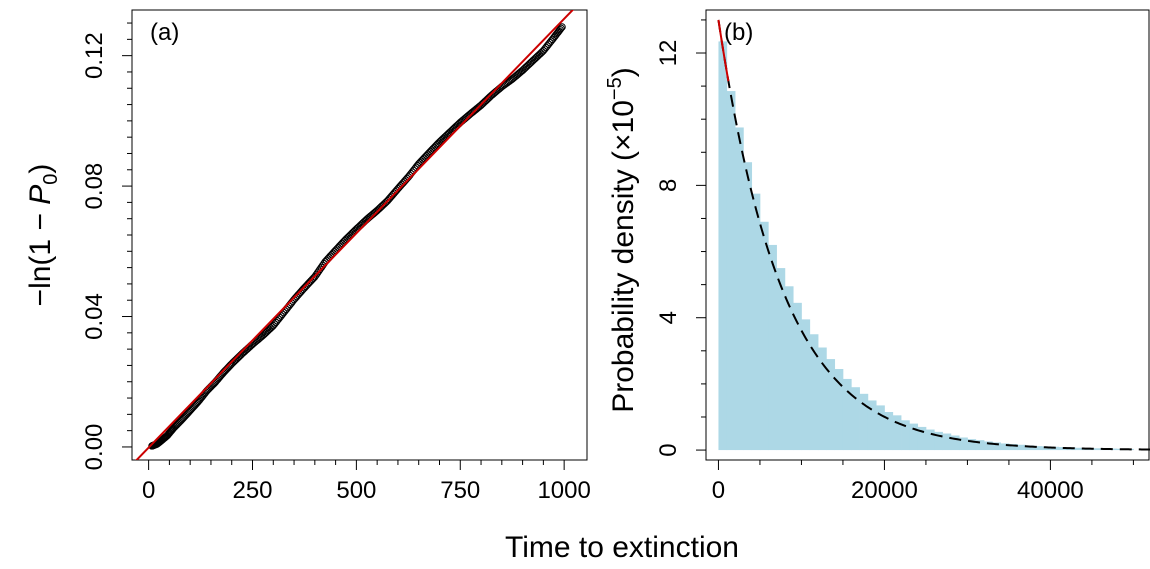 The width and height of the screenshot is (1150, 569). What do you see at coordinates (94, 186) in the screenshot?
I see `y-tick-label-a: 0.08` at bounding box center [94, 186].